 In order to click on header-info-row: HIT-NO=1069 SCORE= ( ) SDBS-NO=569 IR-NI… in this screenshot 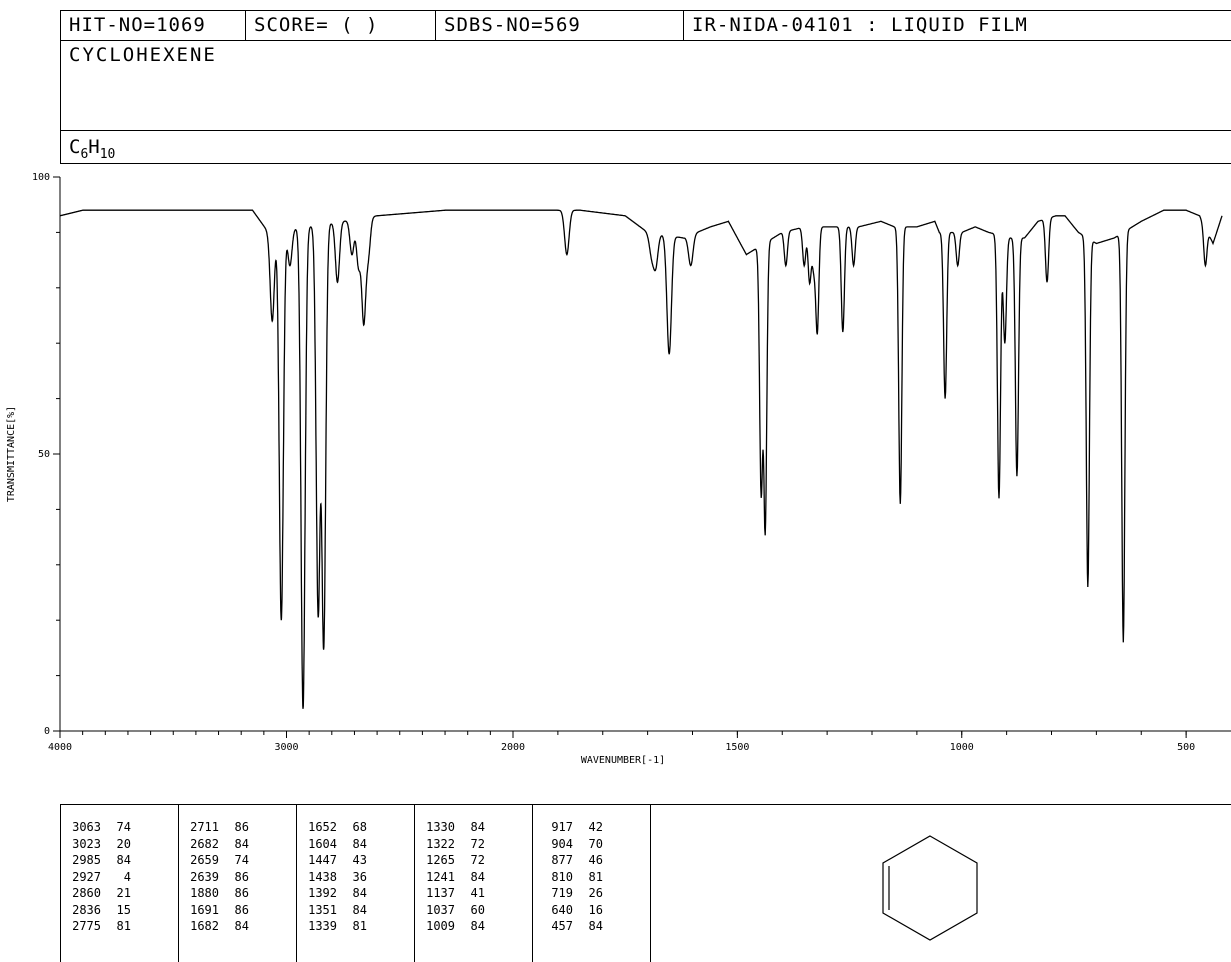, I will do `click(646, 26)`.